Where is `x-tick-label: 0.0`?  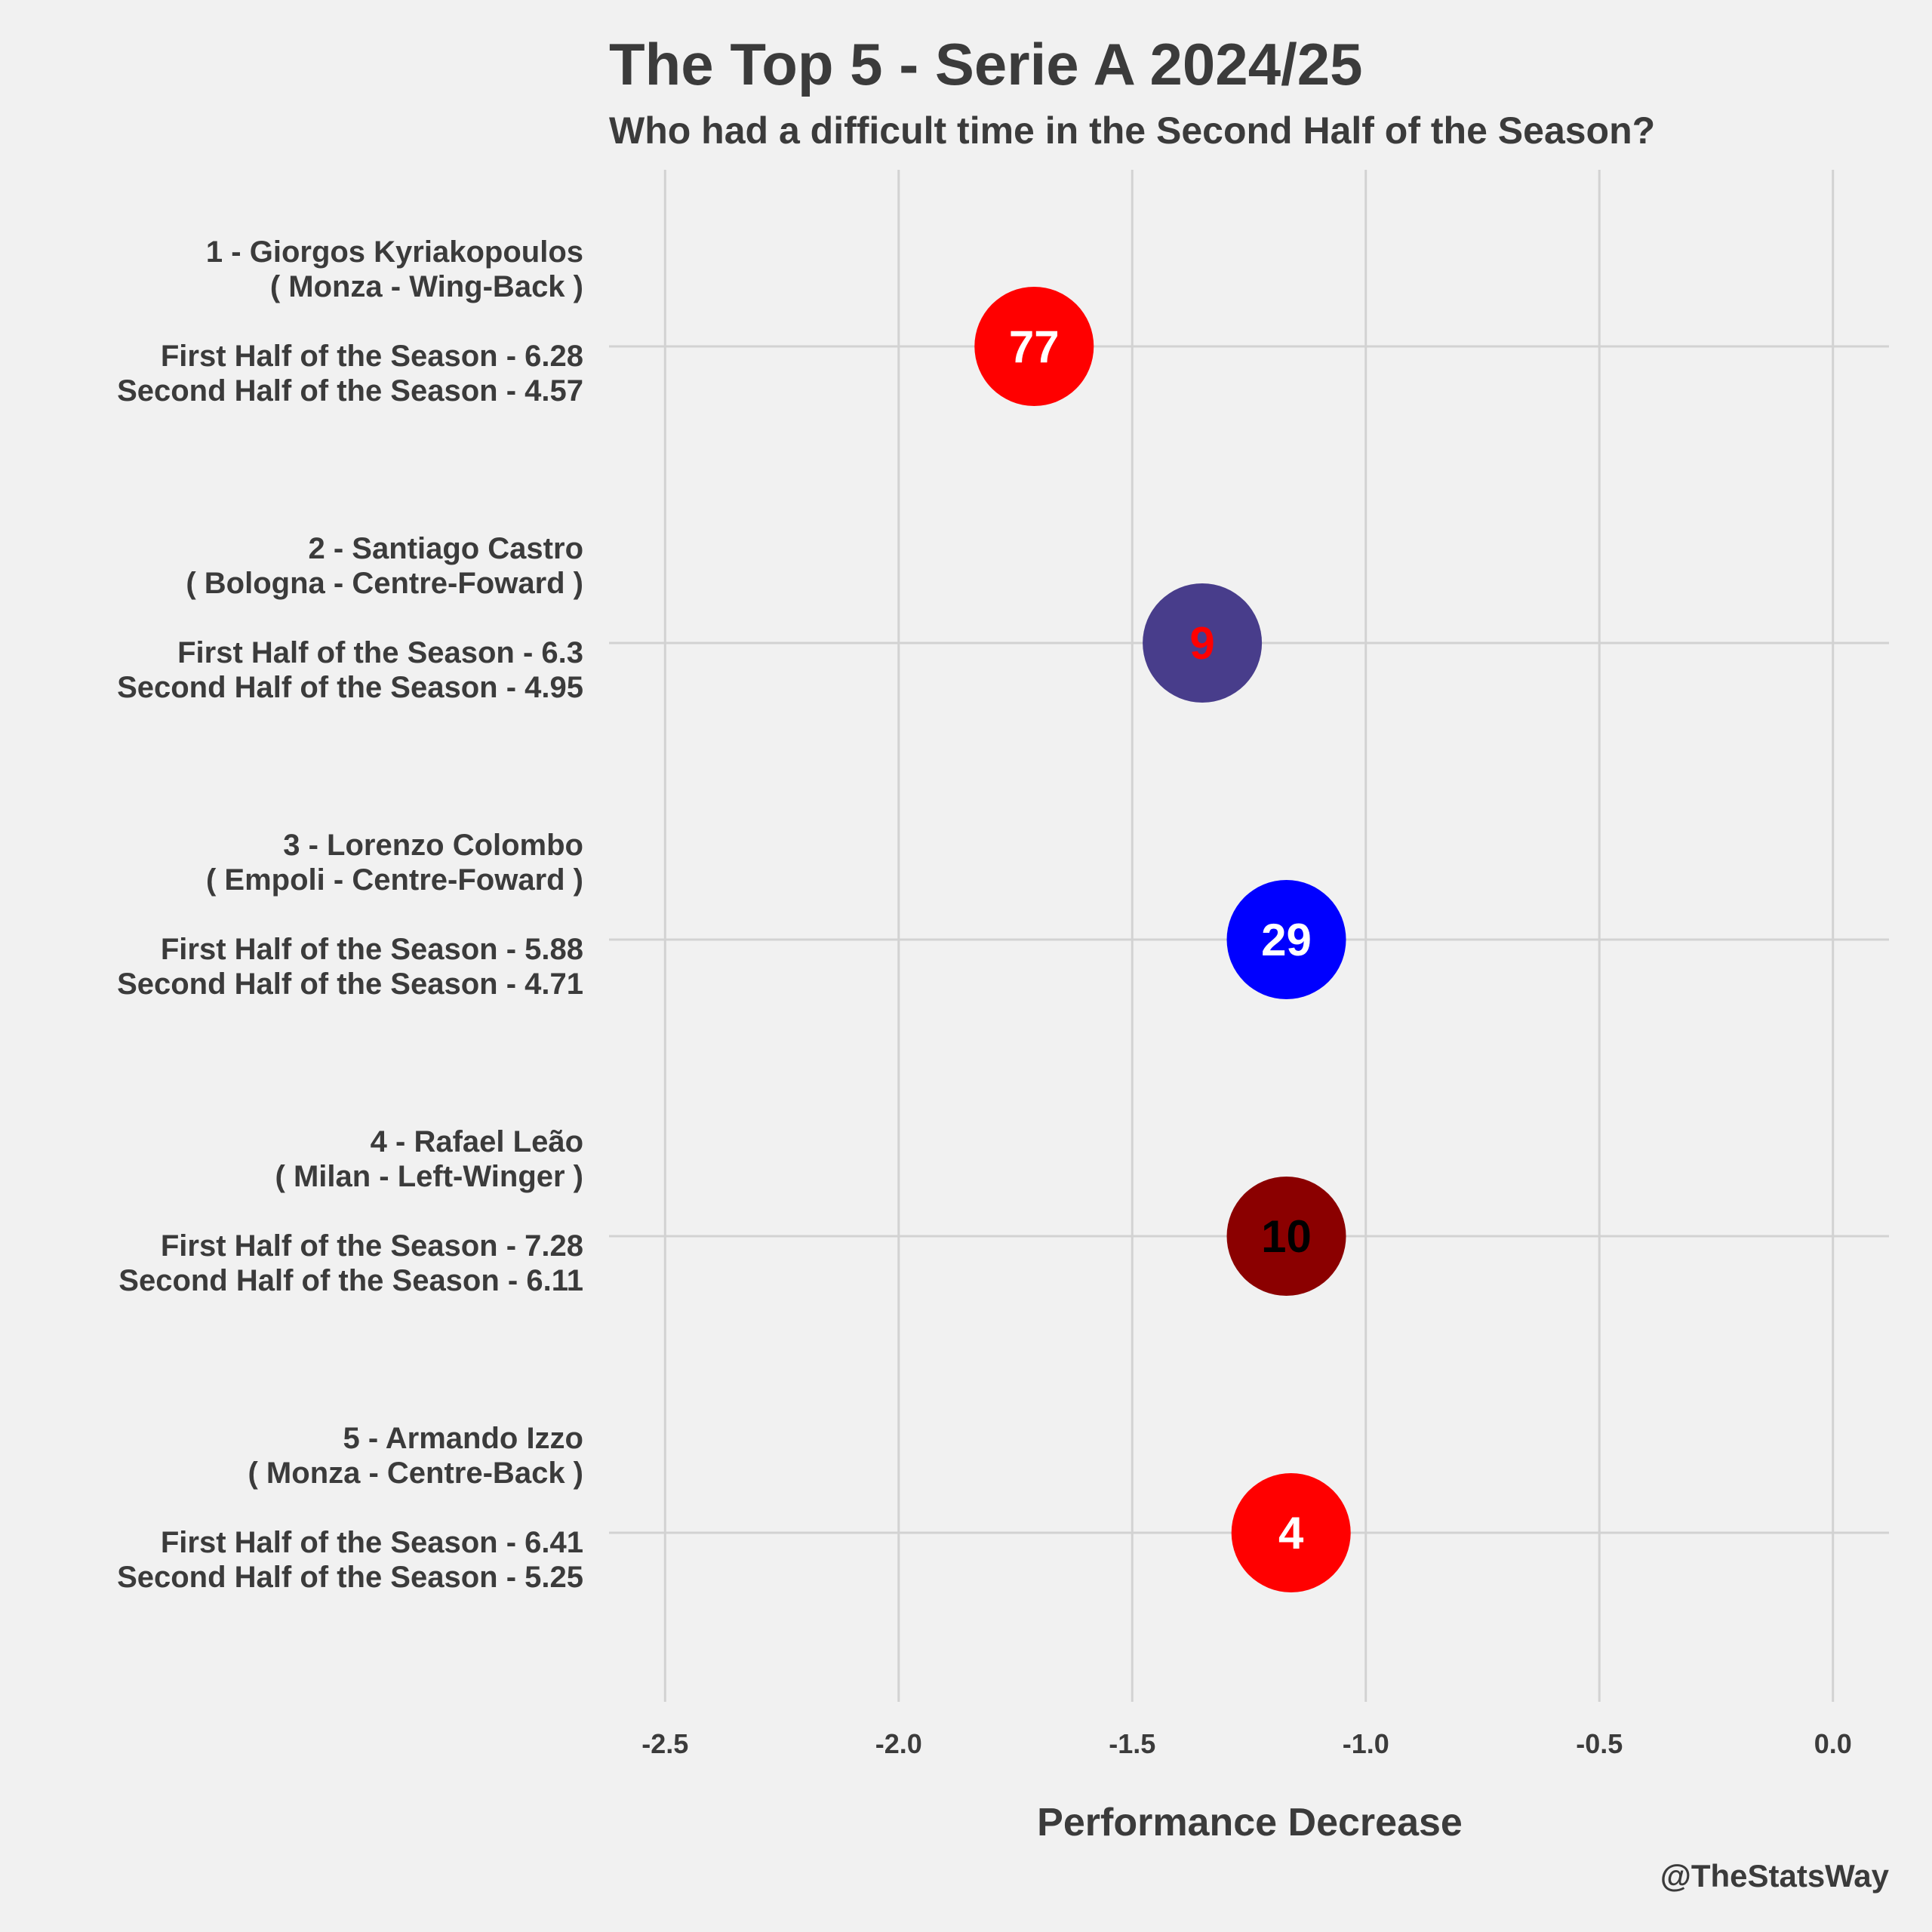
x-tick-label: 0.0 is located at coordinates (1833, 1743).